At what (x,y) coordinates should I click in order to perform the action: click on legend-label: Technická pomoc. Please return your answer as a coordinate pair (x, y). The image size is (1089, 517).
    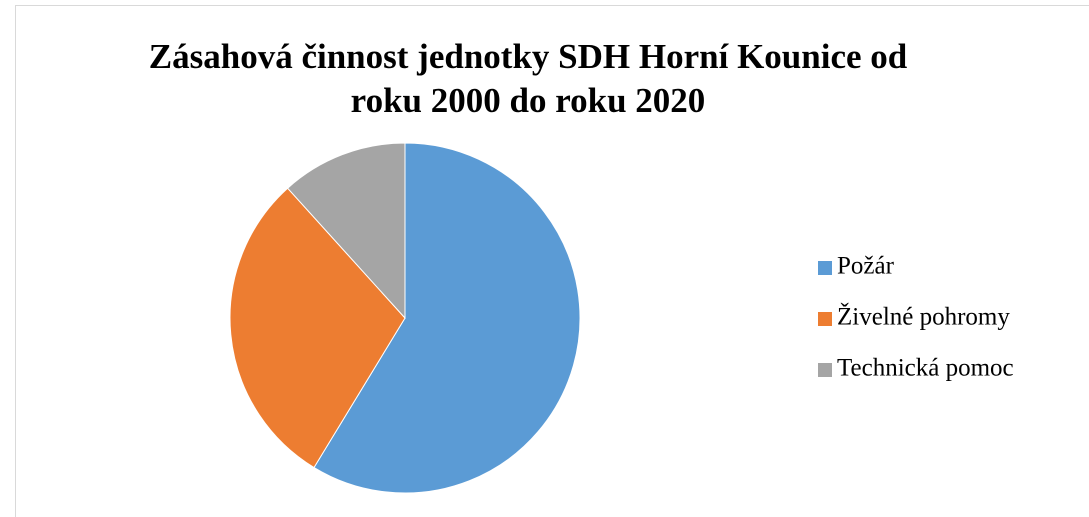
    Looking at the image, I should click on (925, 368).